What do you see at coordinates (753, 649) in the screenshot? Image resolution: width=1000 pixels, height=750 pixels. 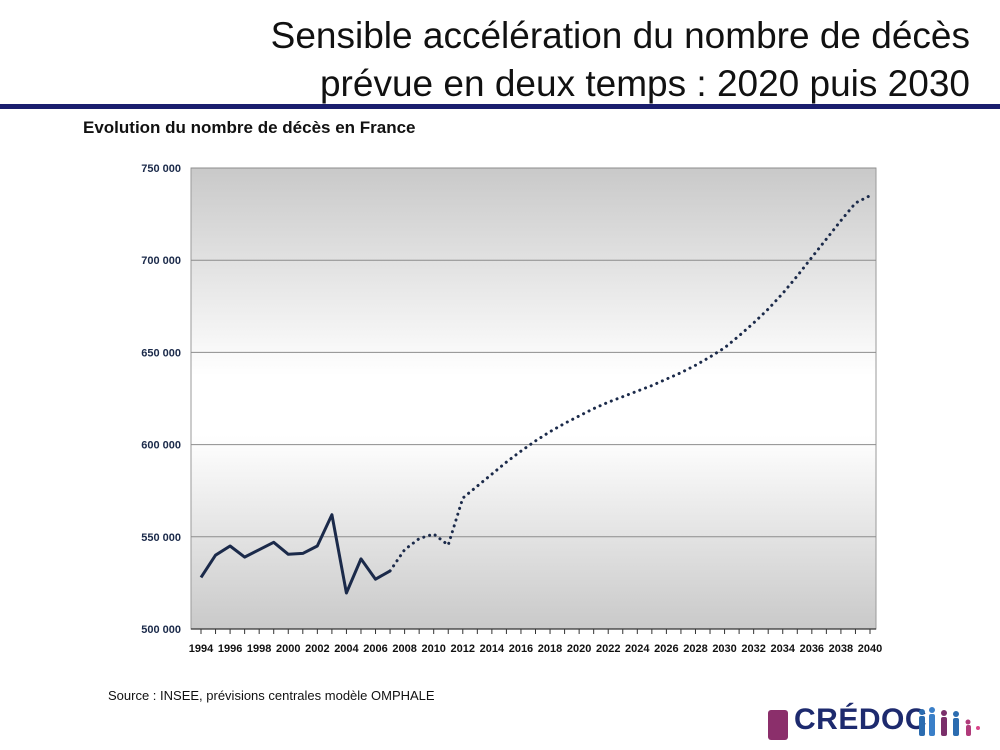 I see `x-tick-label: 2032` at bounding box center [753, 649].